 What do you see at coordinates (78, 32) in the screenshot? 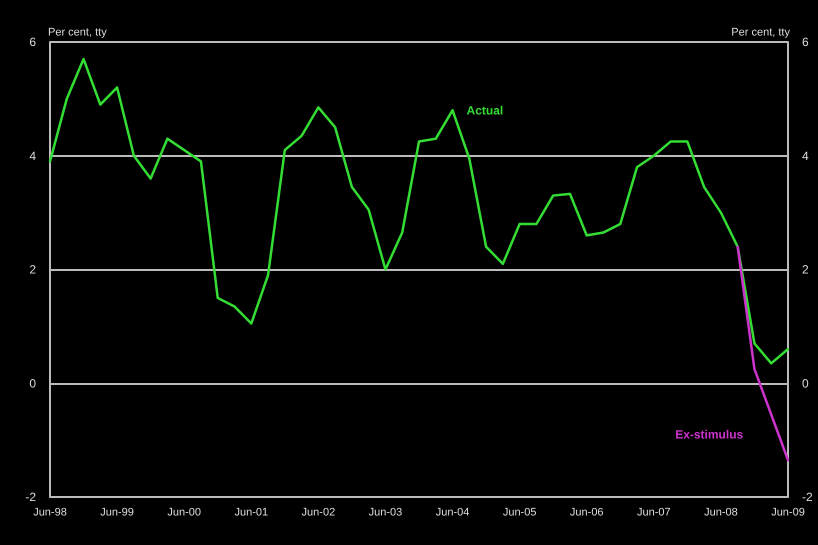
I see `y-axis-title: Per cent, tty` at bounding box center [78, 32].